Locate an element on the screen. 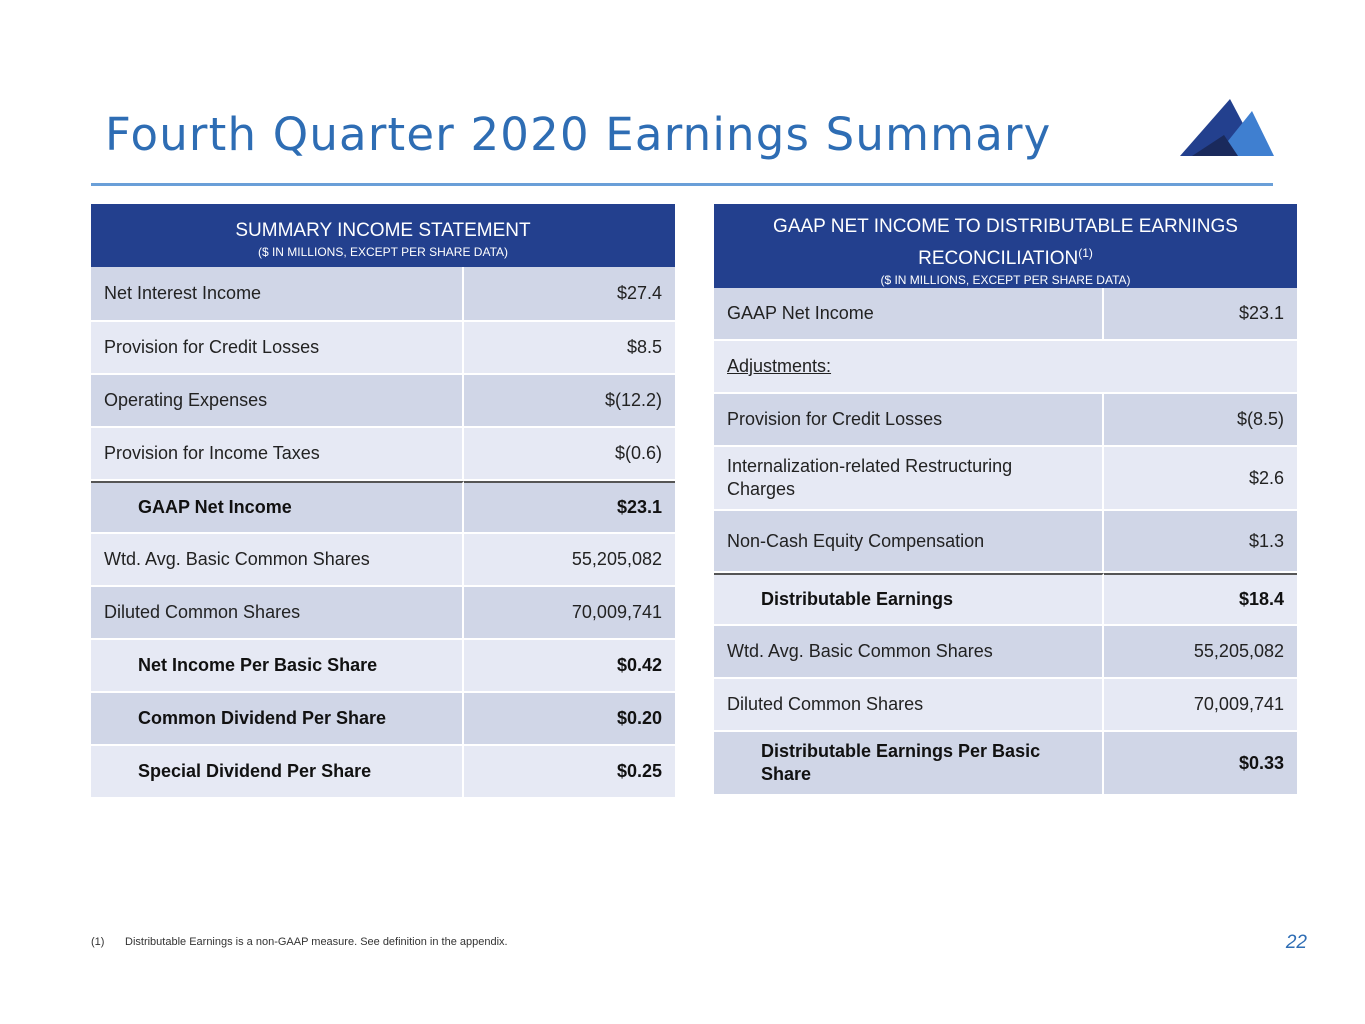 The width and height of the screenshot is (1365, 1024). row-value: $(8.5) is located at coordinates (1200, 420).